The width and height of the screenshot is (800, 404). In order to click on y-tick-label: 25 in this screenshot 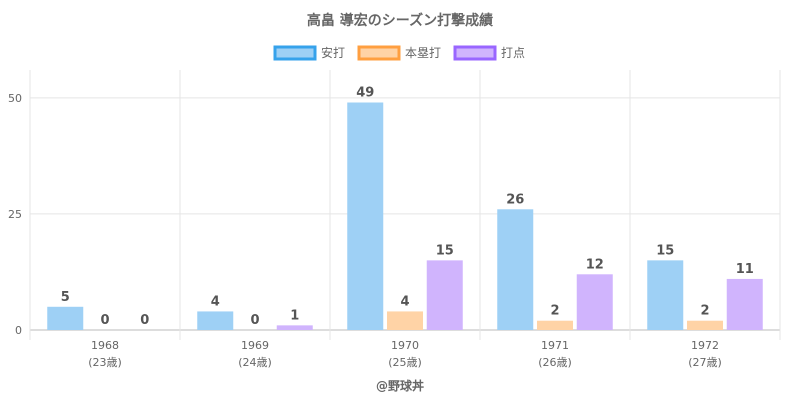, I will do `click(15, 214)`.